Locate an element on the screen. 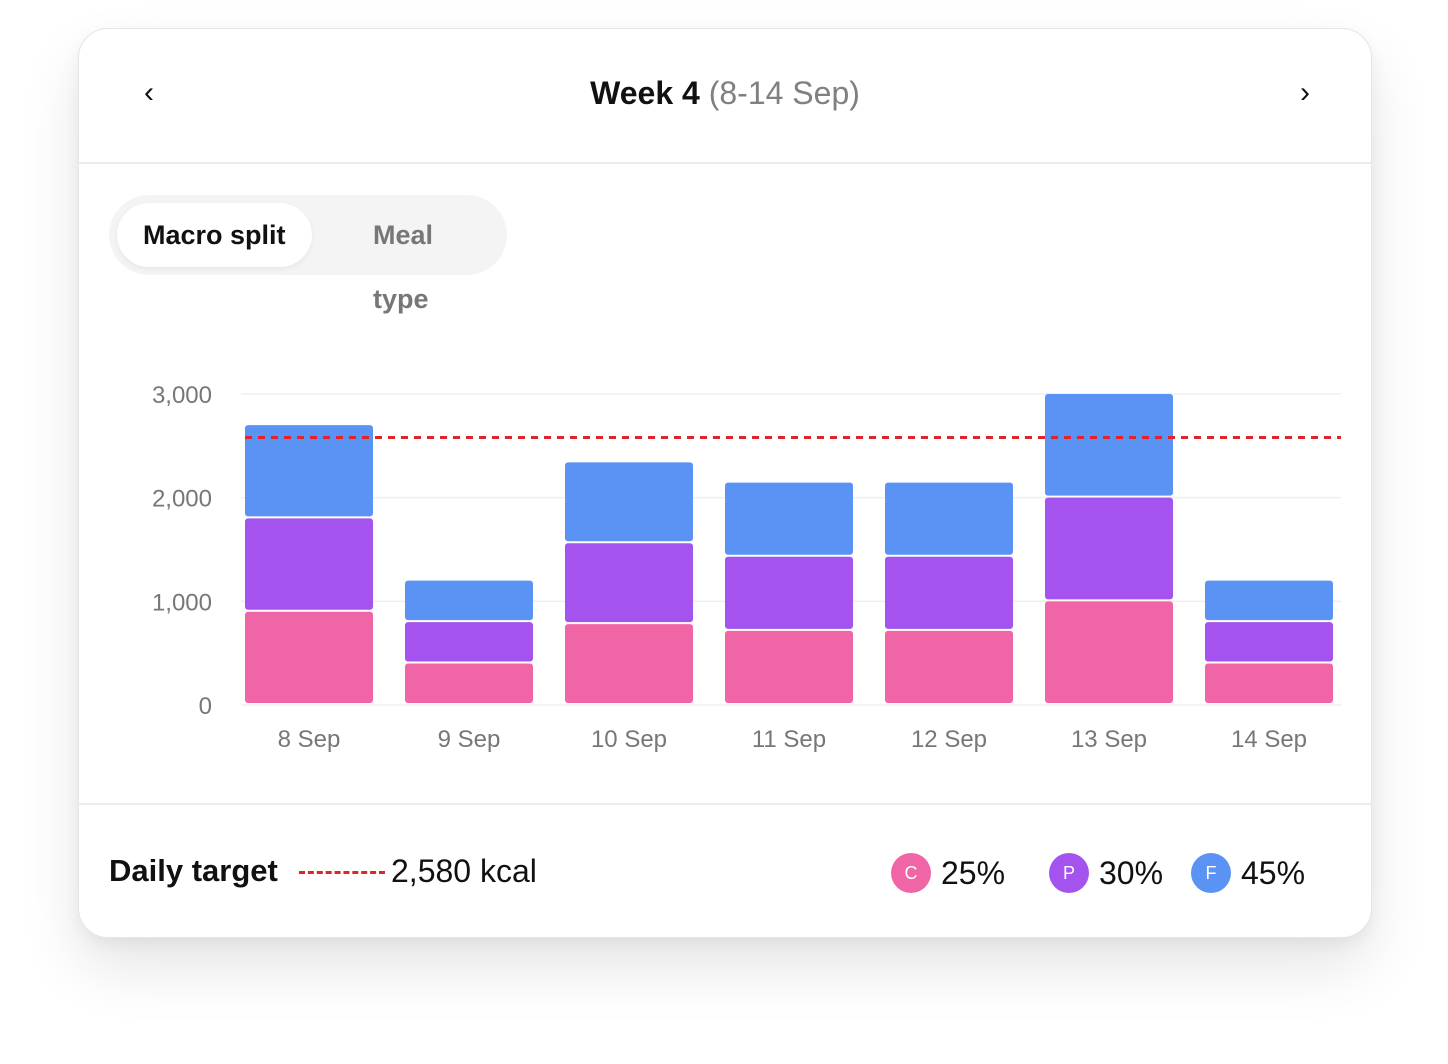 The height and width of the screenshot is (1064, 1448). daily-target-label: Daily target is located at coordinates (193, 870).